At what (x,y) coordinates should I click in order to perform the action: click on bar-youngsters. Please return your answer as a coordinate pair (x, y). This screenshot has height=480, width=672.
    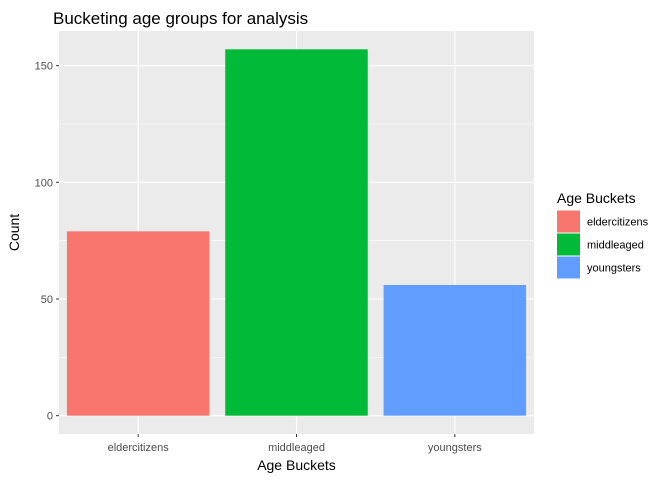
    Looking at the image, I should click on (455, 350).